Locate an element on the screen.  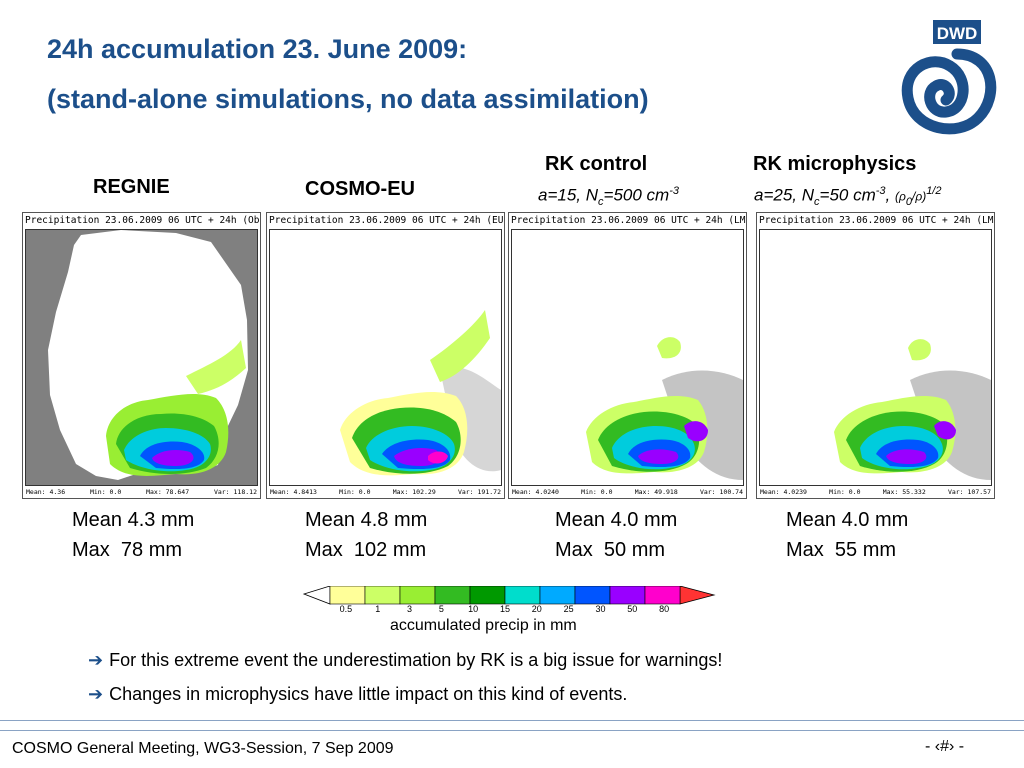
stat-max: Max 102 mm is located at coordinates (366, 550).